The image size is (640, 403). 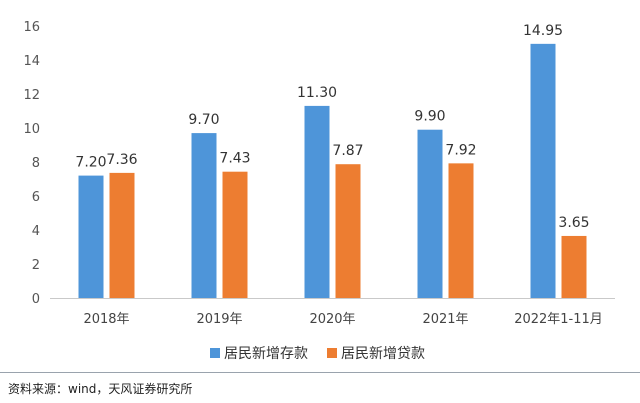 I want to click on y-tick-label-4: 8, so click(x=36, y=163).